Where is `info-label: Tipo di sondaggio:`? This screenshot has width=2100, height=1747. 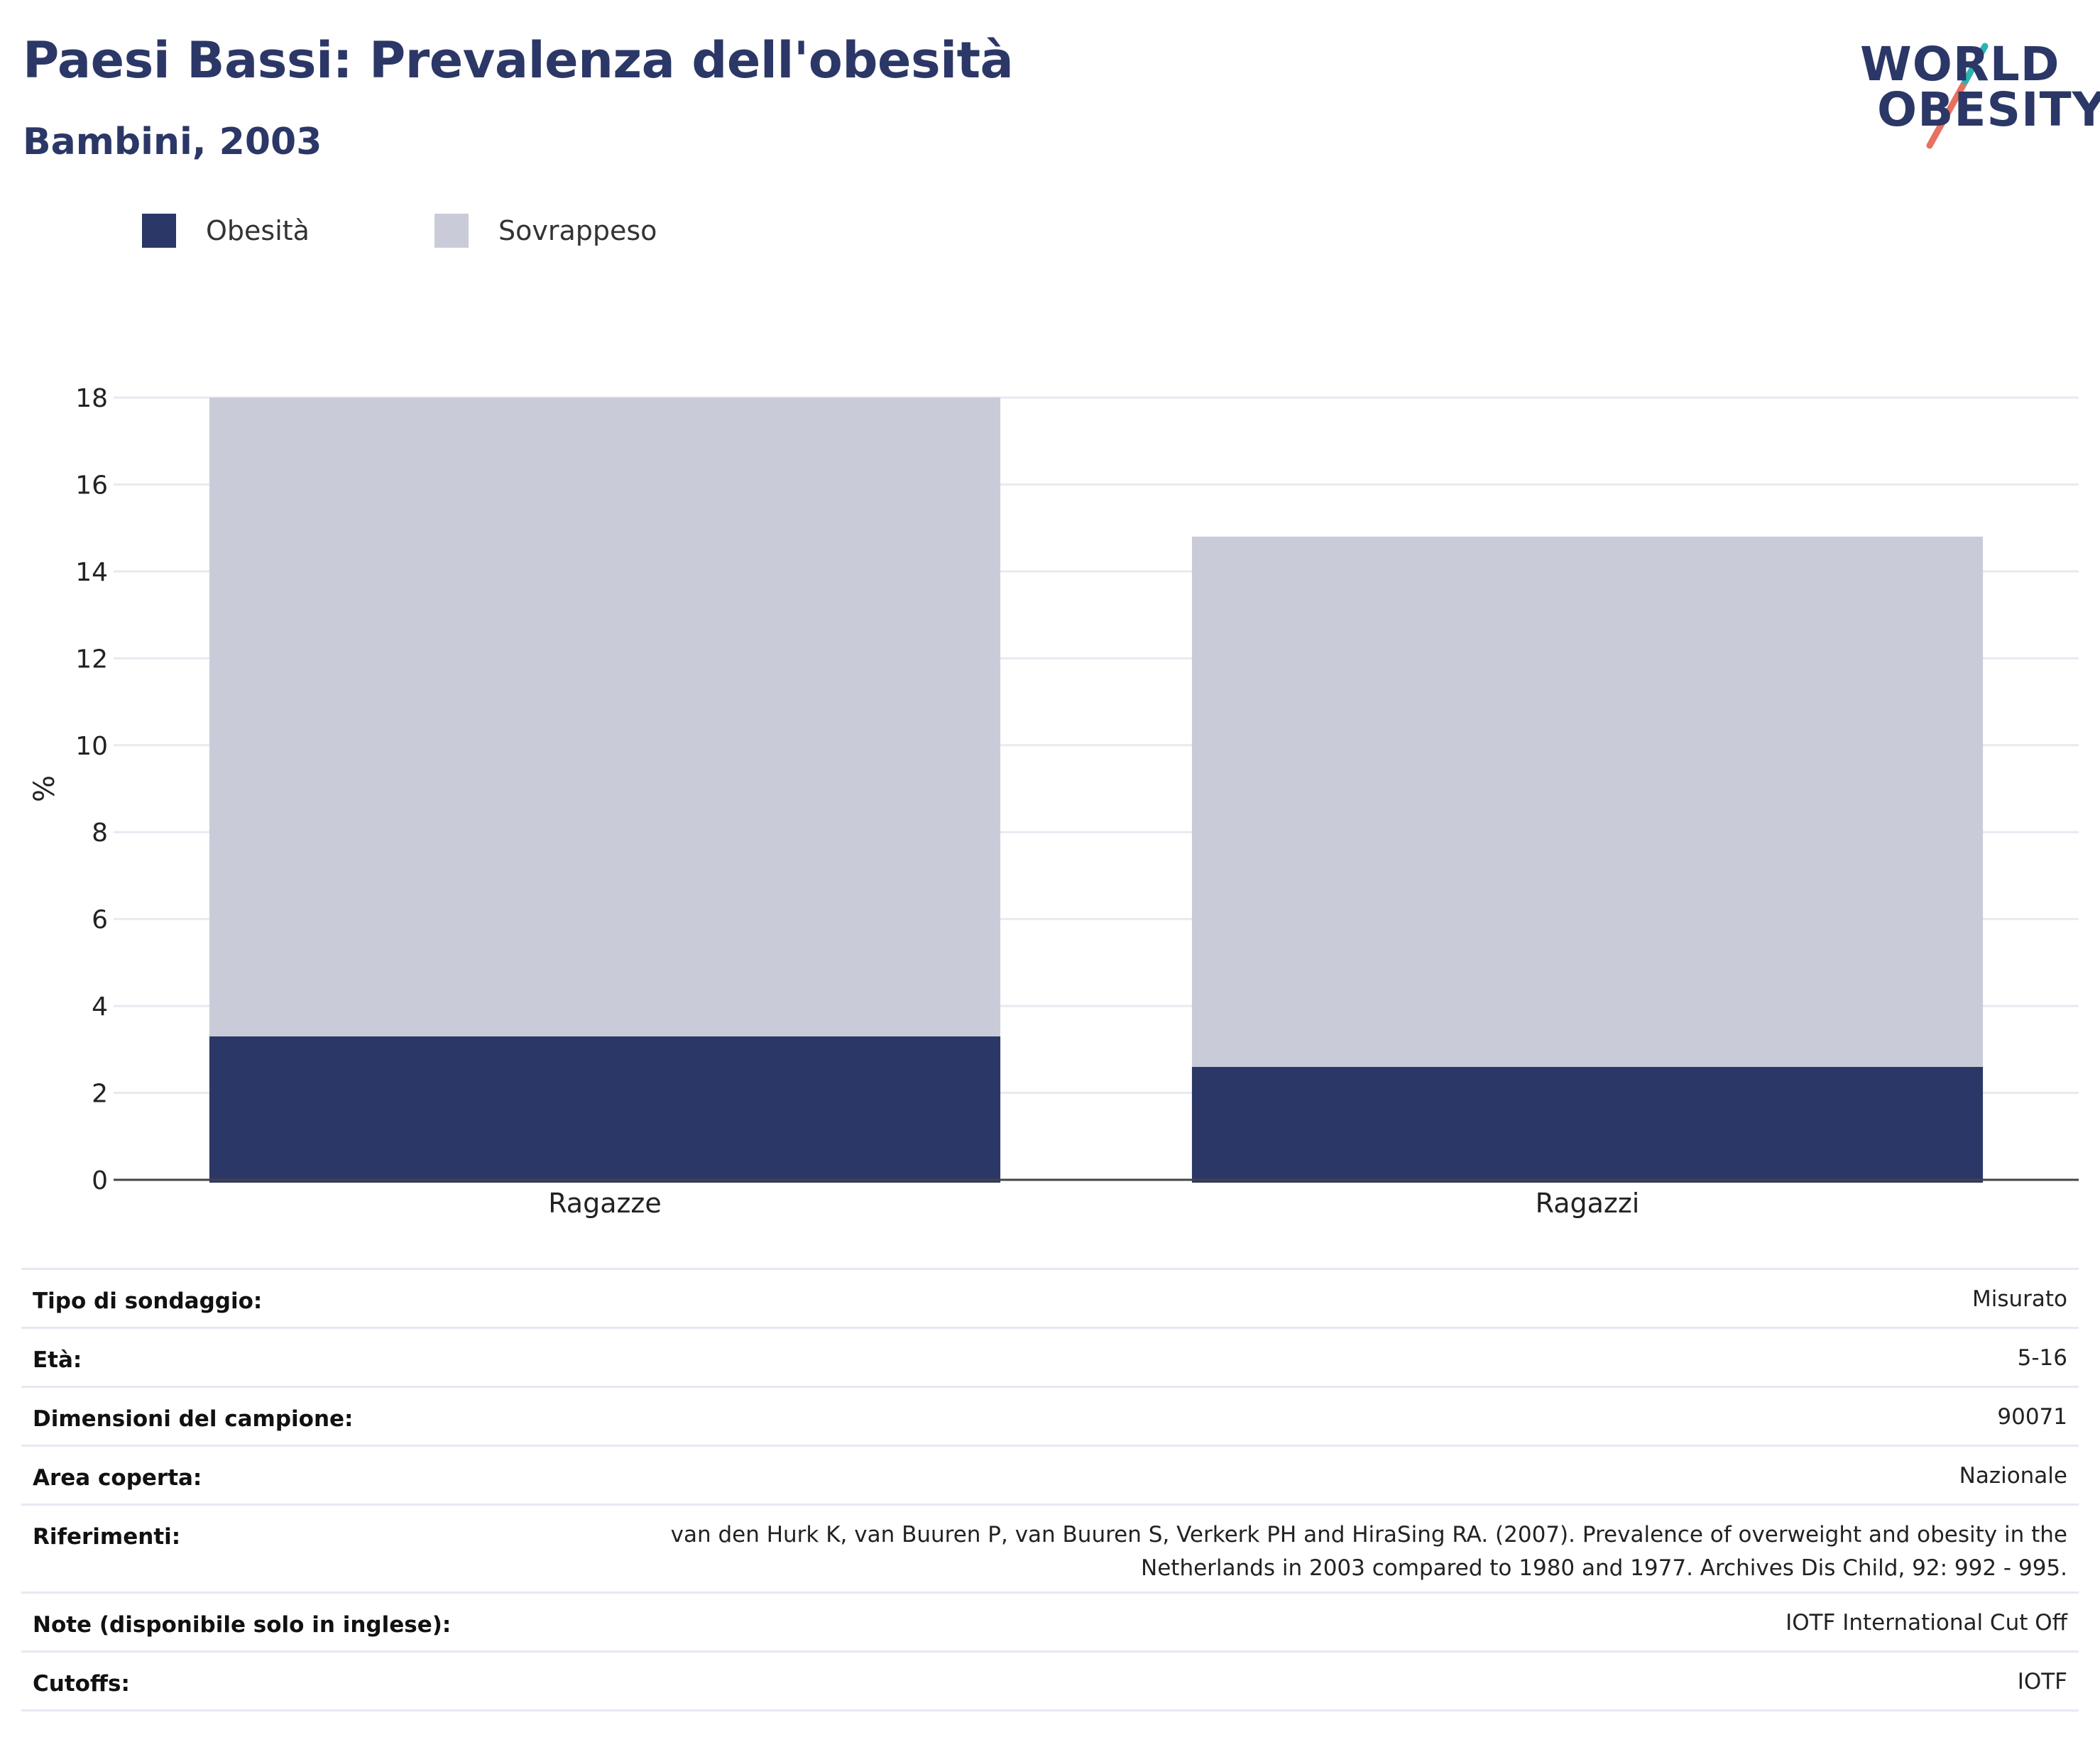
info-label: Tipo di sondaggio: is located at coordinates (148, 1301).